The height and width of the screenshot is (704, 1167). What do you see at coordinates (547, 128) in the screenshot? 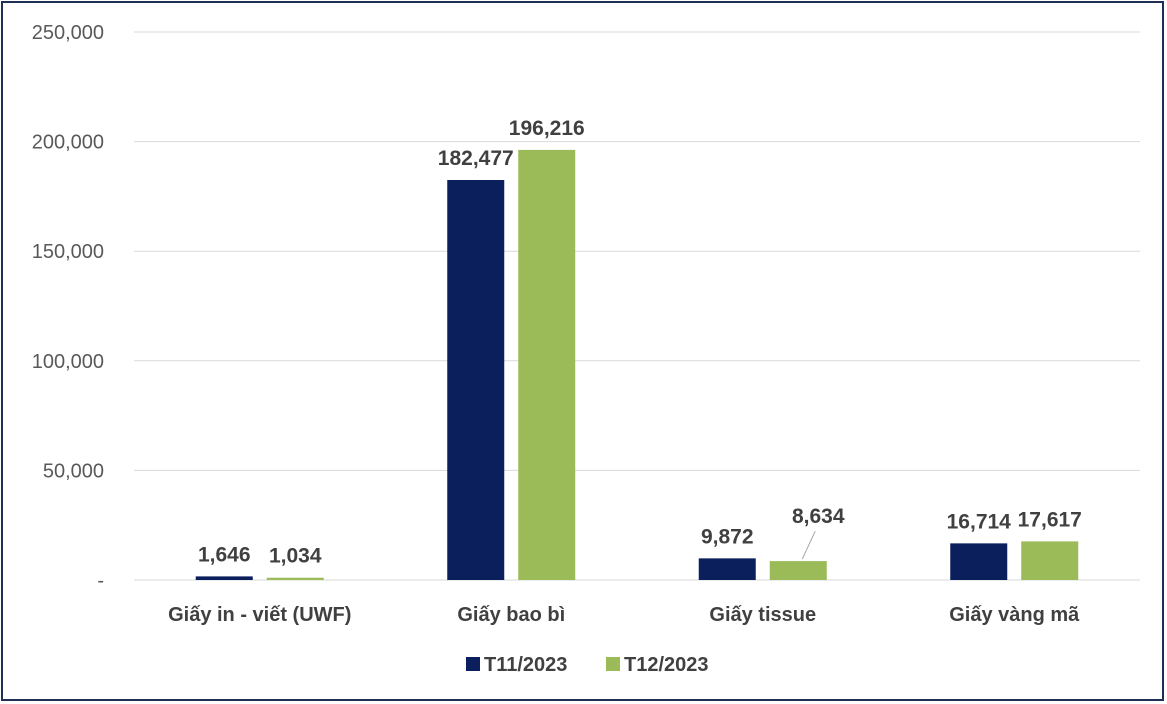
I see `data-label: 196,216` at bounding box center [547, 128].